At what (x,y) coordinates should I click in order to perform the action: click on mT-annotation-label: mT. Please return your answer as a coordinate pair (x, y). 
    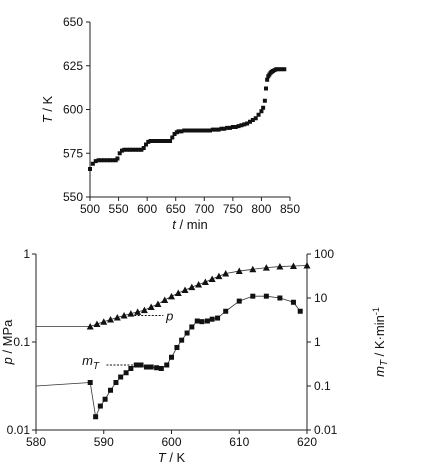
    Looking at the image, I should click on (91, 362).